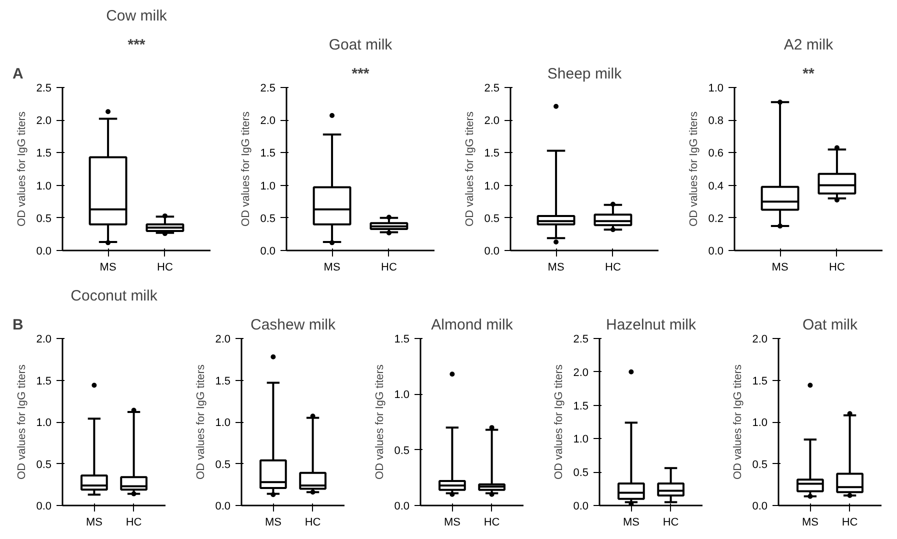  What do you see at coordinates (293, 325) in the screenshot?
I see `chart-title: Cashew milk` at bounding box center [293, 325].